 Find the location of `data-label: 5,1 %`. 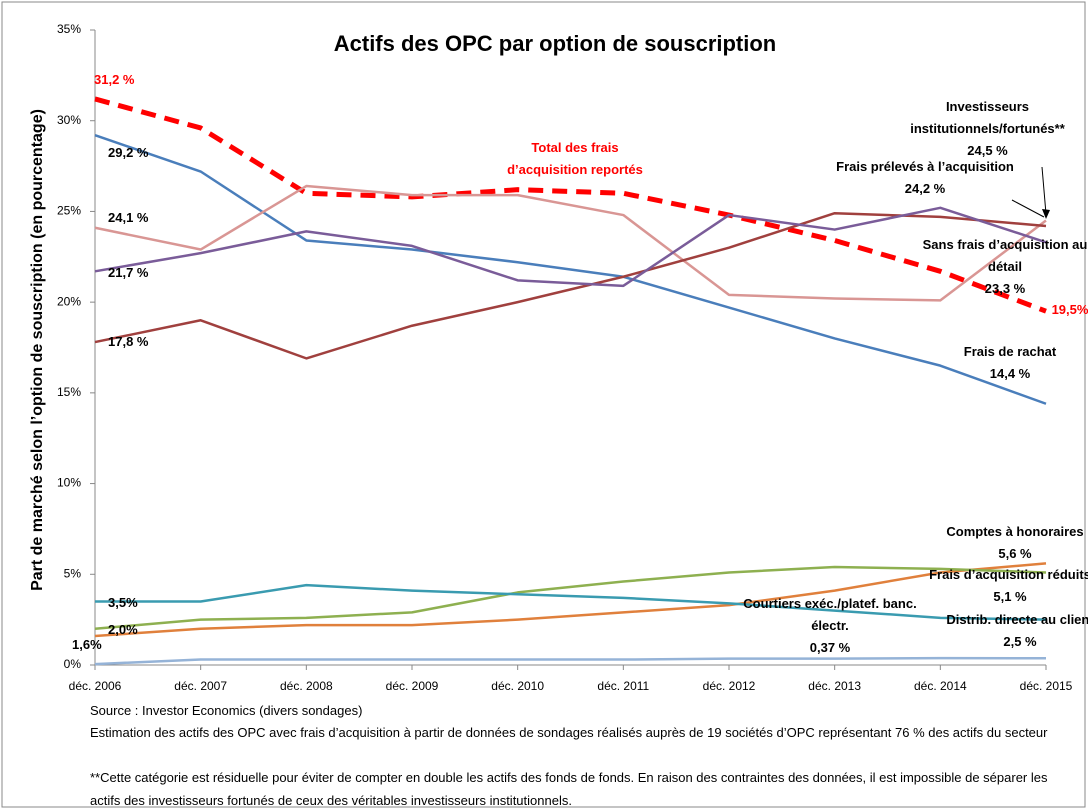

data-label: 5,1 % is located at coordinates (1010, 596).